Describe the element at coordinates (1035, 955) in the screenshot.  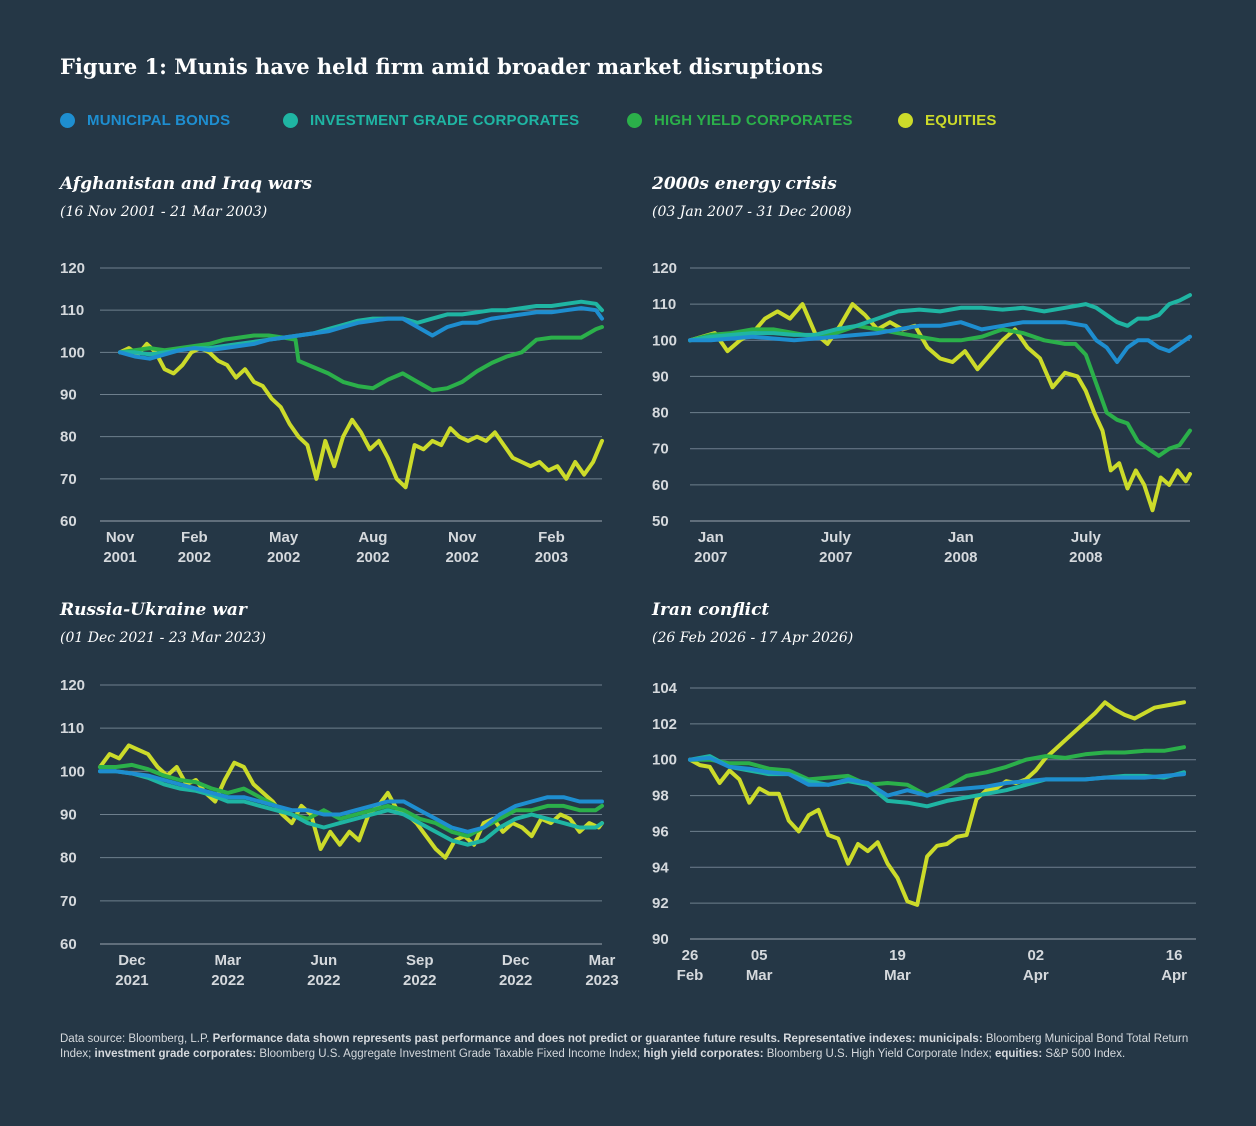
I see `x-tick-label: 02` at that location.